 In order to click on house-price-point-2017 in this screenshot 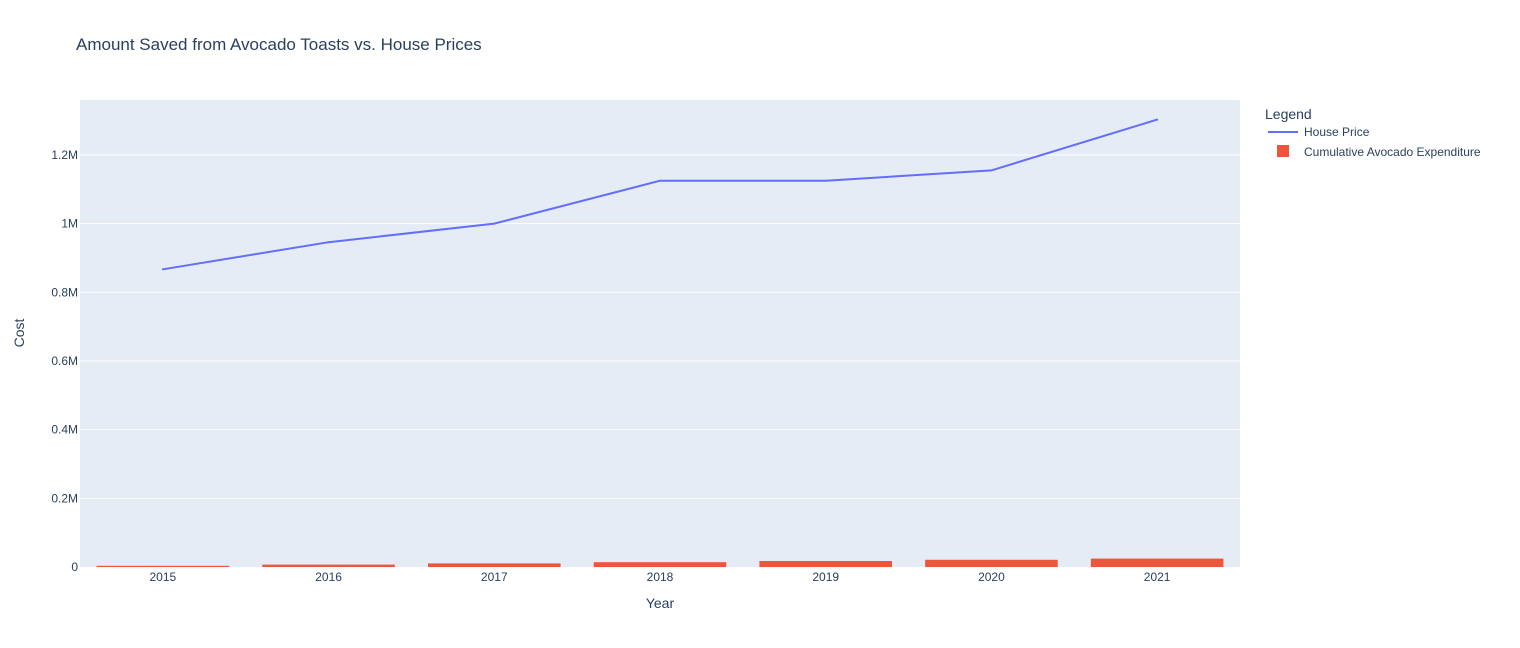, I will do `click(494, 223)`.